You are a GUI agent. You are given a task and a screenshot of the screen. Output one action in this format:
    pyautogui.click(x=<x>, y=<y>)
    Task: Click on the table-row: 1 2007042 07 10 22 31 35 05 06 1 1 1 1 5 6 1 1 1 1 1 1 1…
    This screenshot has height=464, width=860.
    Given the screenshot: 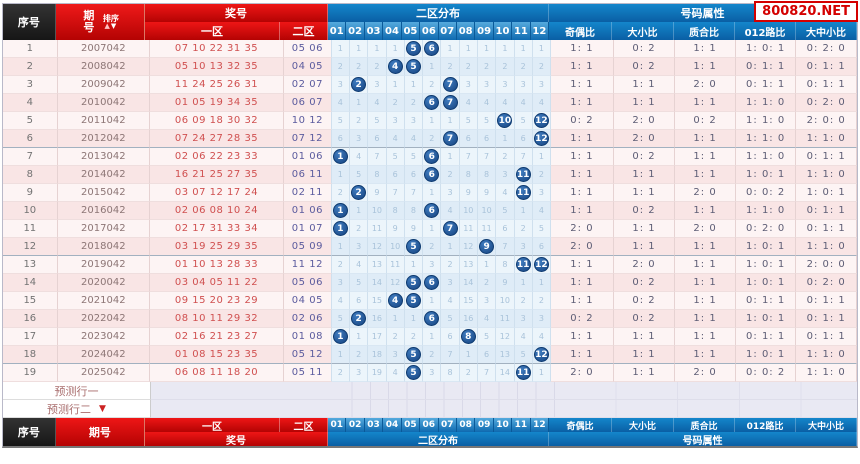 What is the action you would take?
    pyautogui.click(x=430, y=49)
    